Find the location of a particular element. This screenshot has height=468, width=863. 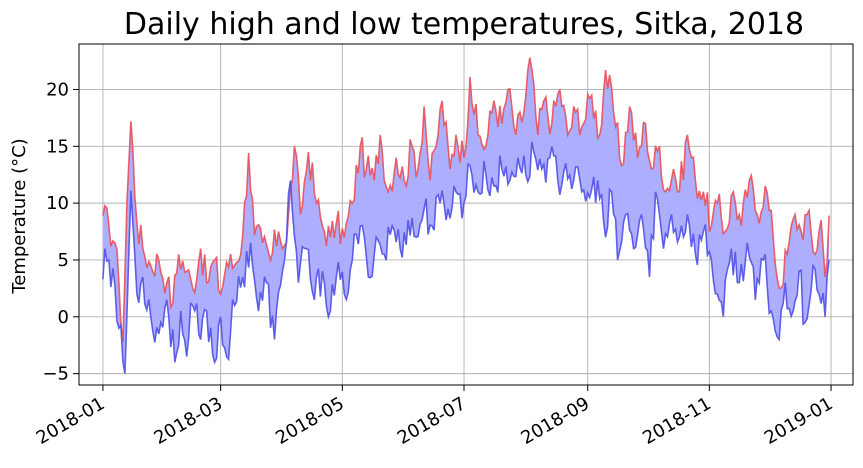

y-tick-label: 20 is located at coordinates (57, 89).